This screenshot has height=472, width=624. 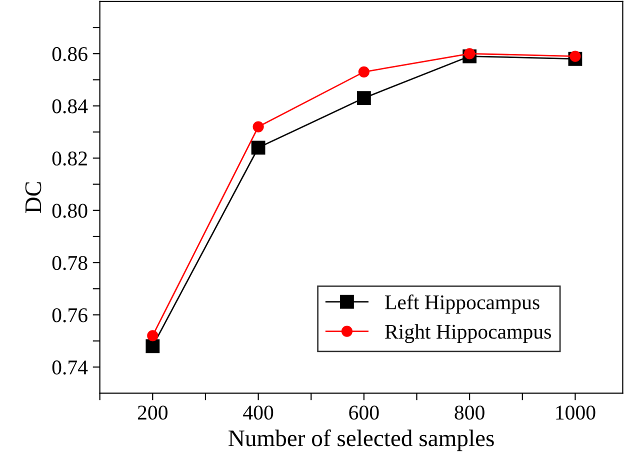 What do you see at coordinates (468, 334) in the screenshot?
I see `legend-label: Right Hippocampus` at bounding box center [468, 334].